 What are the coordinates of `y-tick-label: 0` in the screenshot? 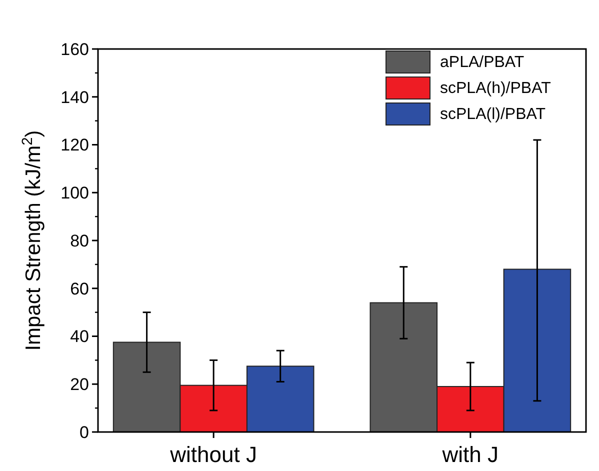 It's located at (84, 432).